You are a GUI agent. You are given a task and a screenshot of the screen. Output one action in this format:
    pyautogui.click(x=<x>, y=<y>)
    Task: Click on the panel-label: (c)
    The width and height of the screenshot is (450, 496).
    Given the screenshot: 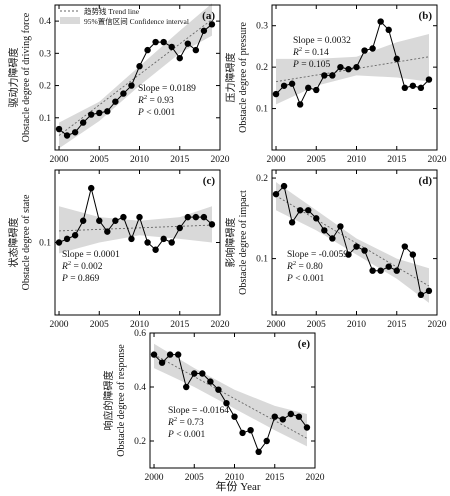 What is the action you would take?
    pyautogui.click(x=209, y=181)
    